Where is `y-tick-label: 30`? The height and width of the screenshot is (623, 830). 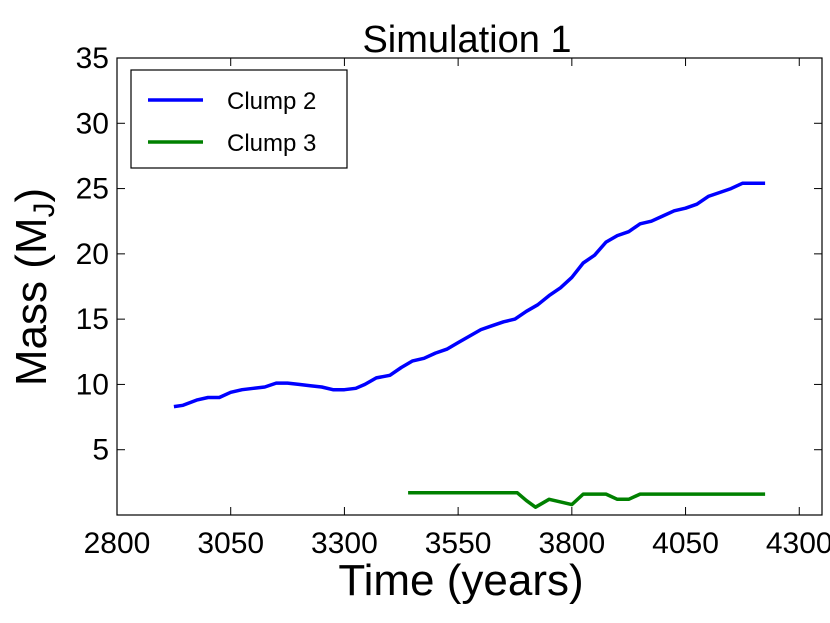
y-tick-label: 30 is located at coordinates (92, 123).